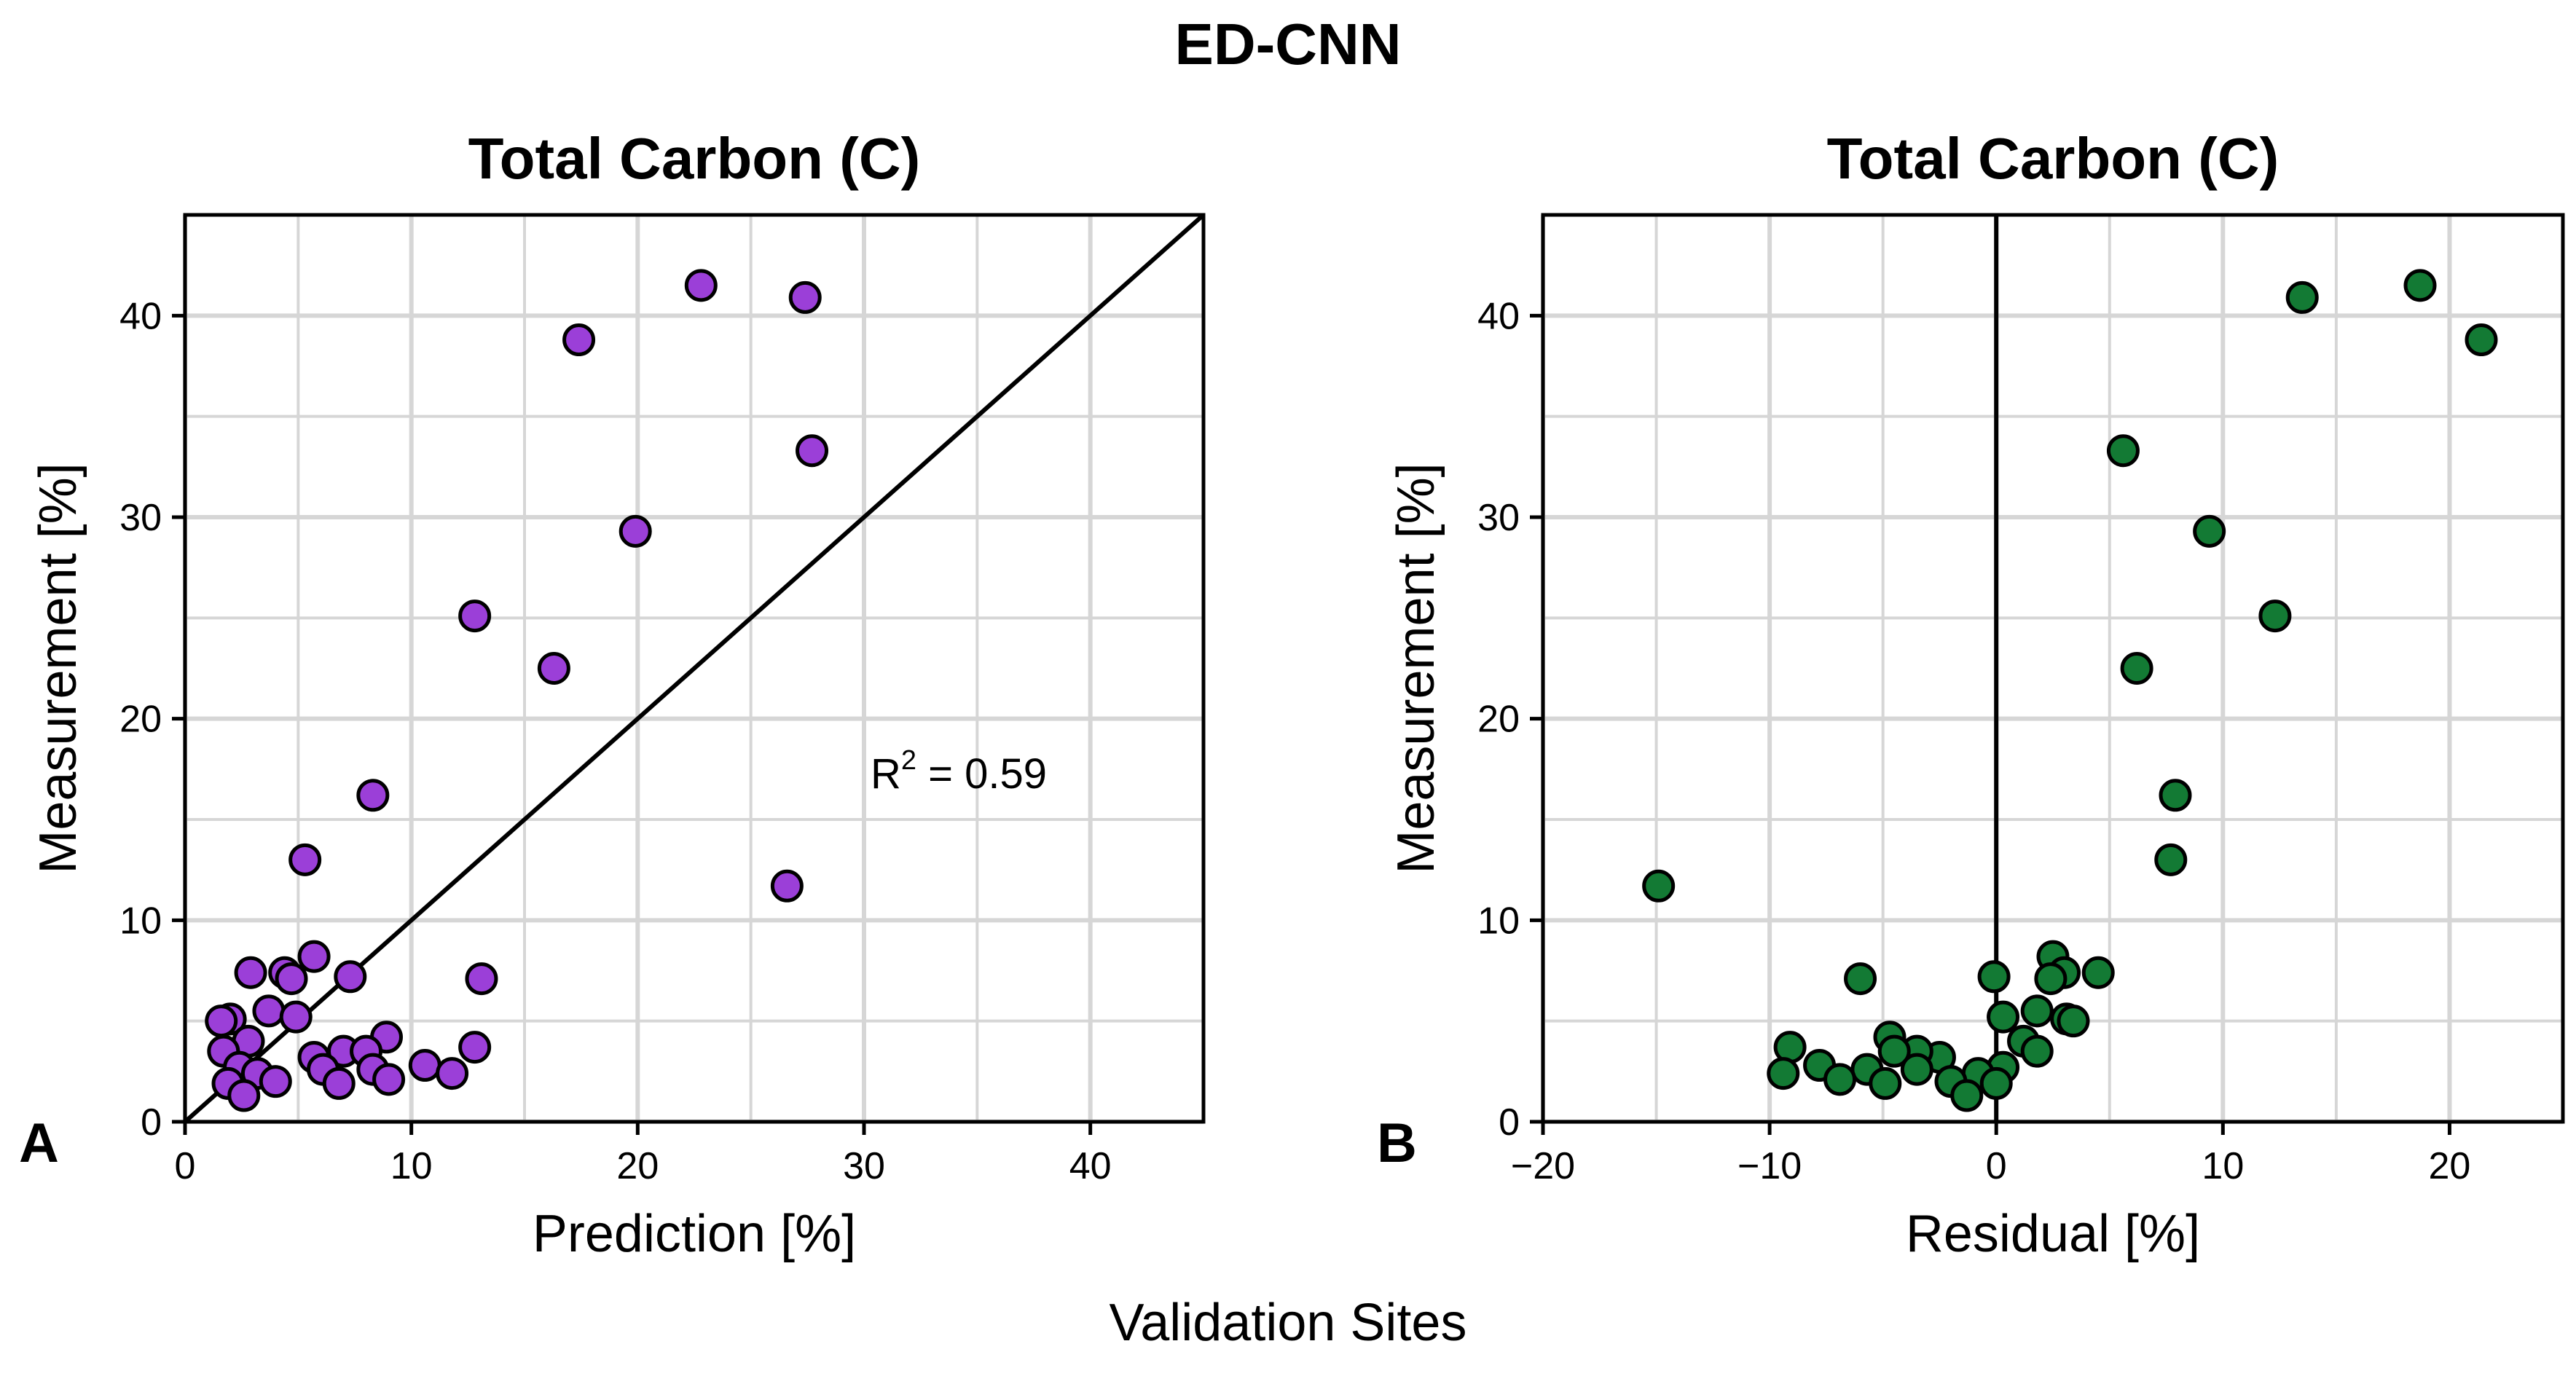 Image resolution: width=2576 pixels, height=1376 pixels. What do you see at coordinates (1287, 44) in the screenshot?
I see `figure-title: ED-CNN` at bounding box center [1287, 44].